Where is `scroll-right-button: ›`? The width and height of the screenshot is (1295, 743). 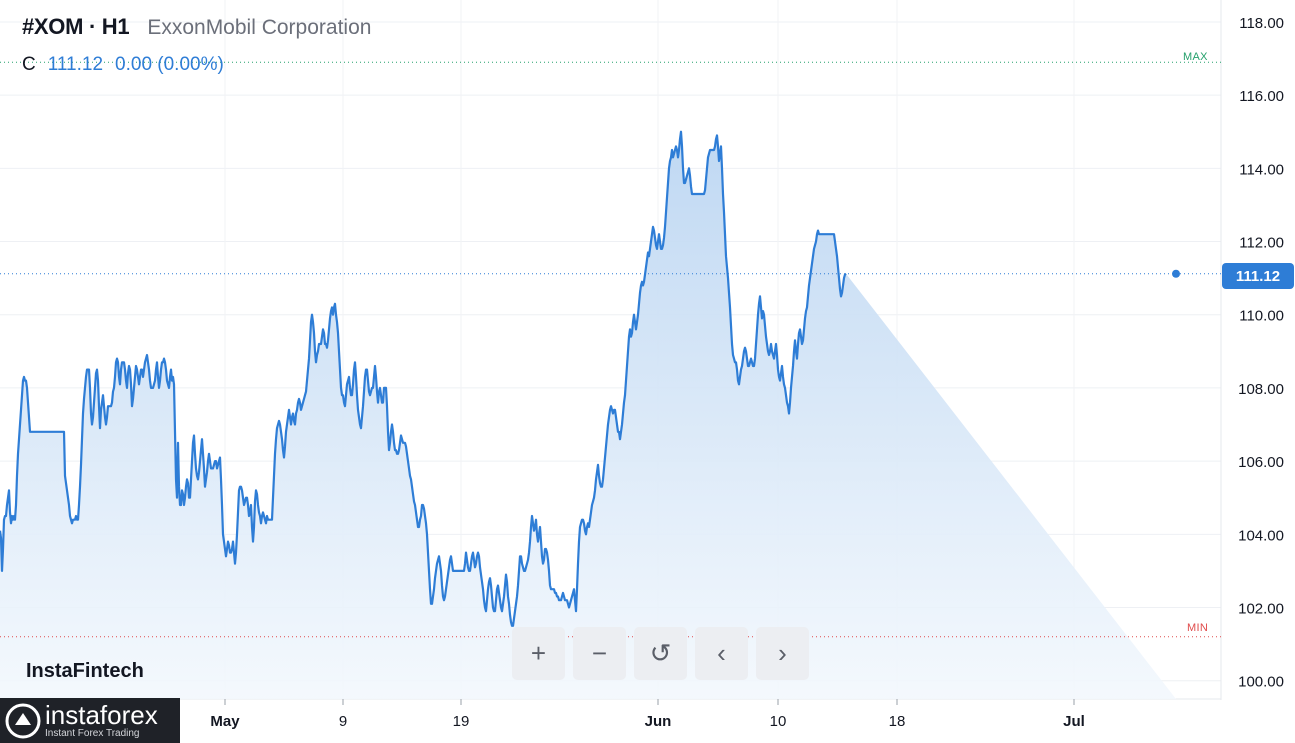 scroll-right-button: › is located at coordinates (782, 653).